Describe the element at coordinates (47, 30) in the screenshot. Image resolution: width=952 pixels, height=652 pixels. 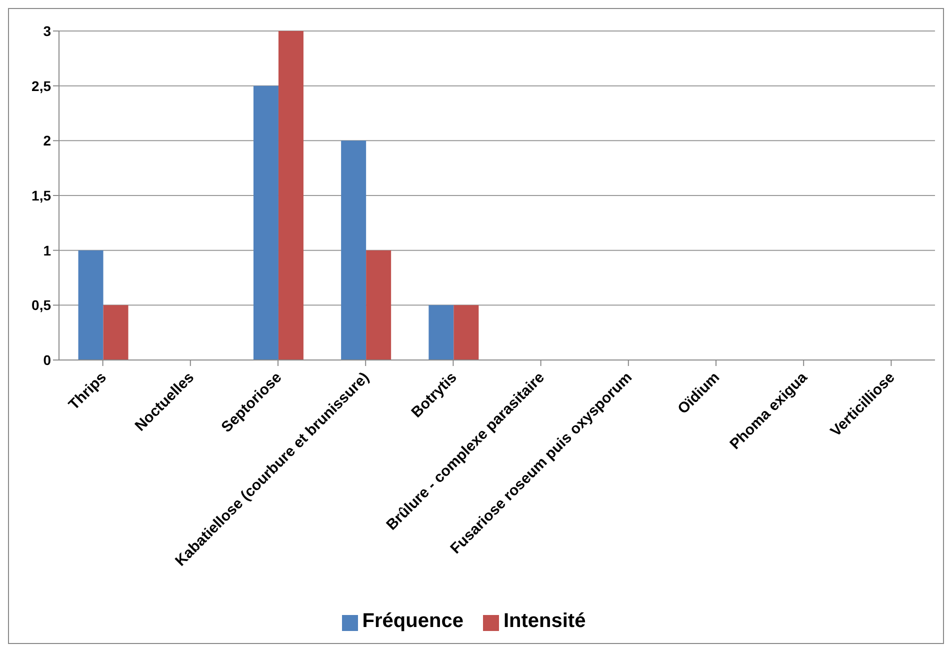
I see `y-tick-label: 3` at that location.